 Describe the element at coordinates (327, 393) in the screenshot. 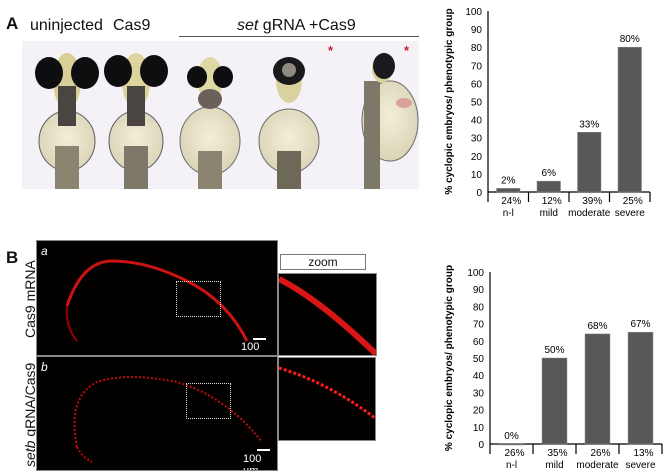

I see `zoom-signal-b` at that location.